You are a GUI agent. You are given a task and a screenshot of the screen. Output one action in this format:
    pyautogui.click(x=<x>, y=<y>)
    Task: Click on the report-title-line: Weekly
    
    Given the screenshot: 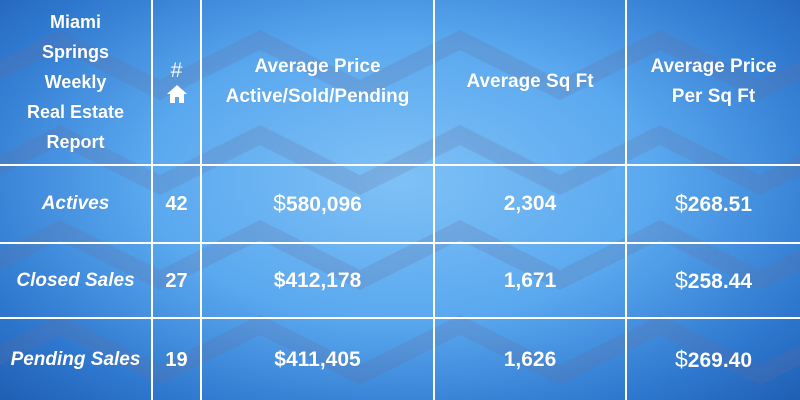 What is the action you would take?
    pyautogui.click(x=75, y=82)
    